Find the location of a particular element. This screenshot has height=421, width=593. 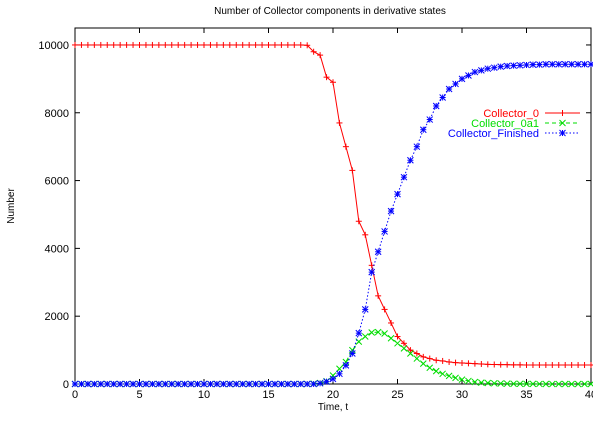

x-tick-label: 10 is located at coordinates (204, 395).